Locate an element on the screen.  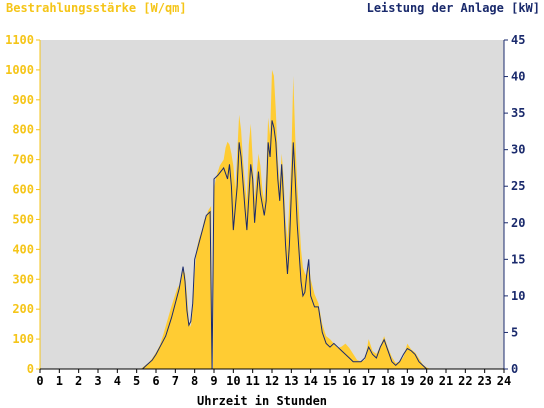
left-tick-label: 200 is located at coordinates (23, 309).